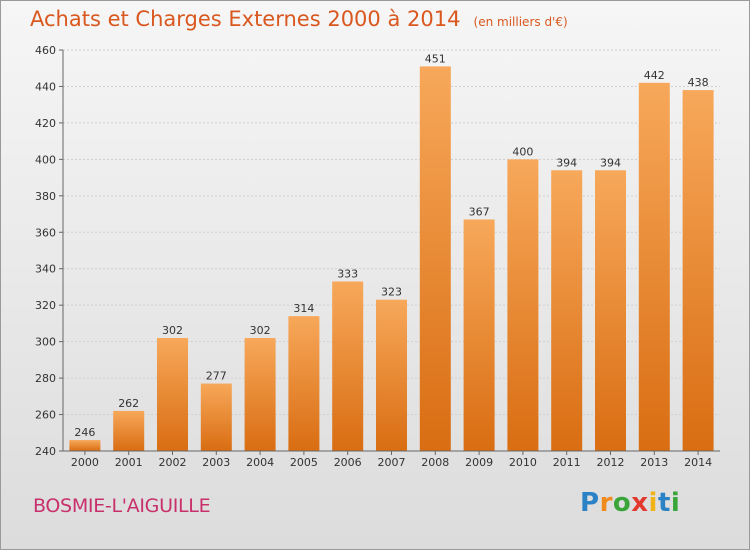 This screenshot has height=550, width=750. I want to click on data-label: 367, so click(479, 212).